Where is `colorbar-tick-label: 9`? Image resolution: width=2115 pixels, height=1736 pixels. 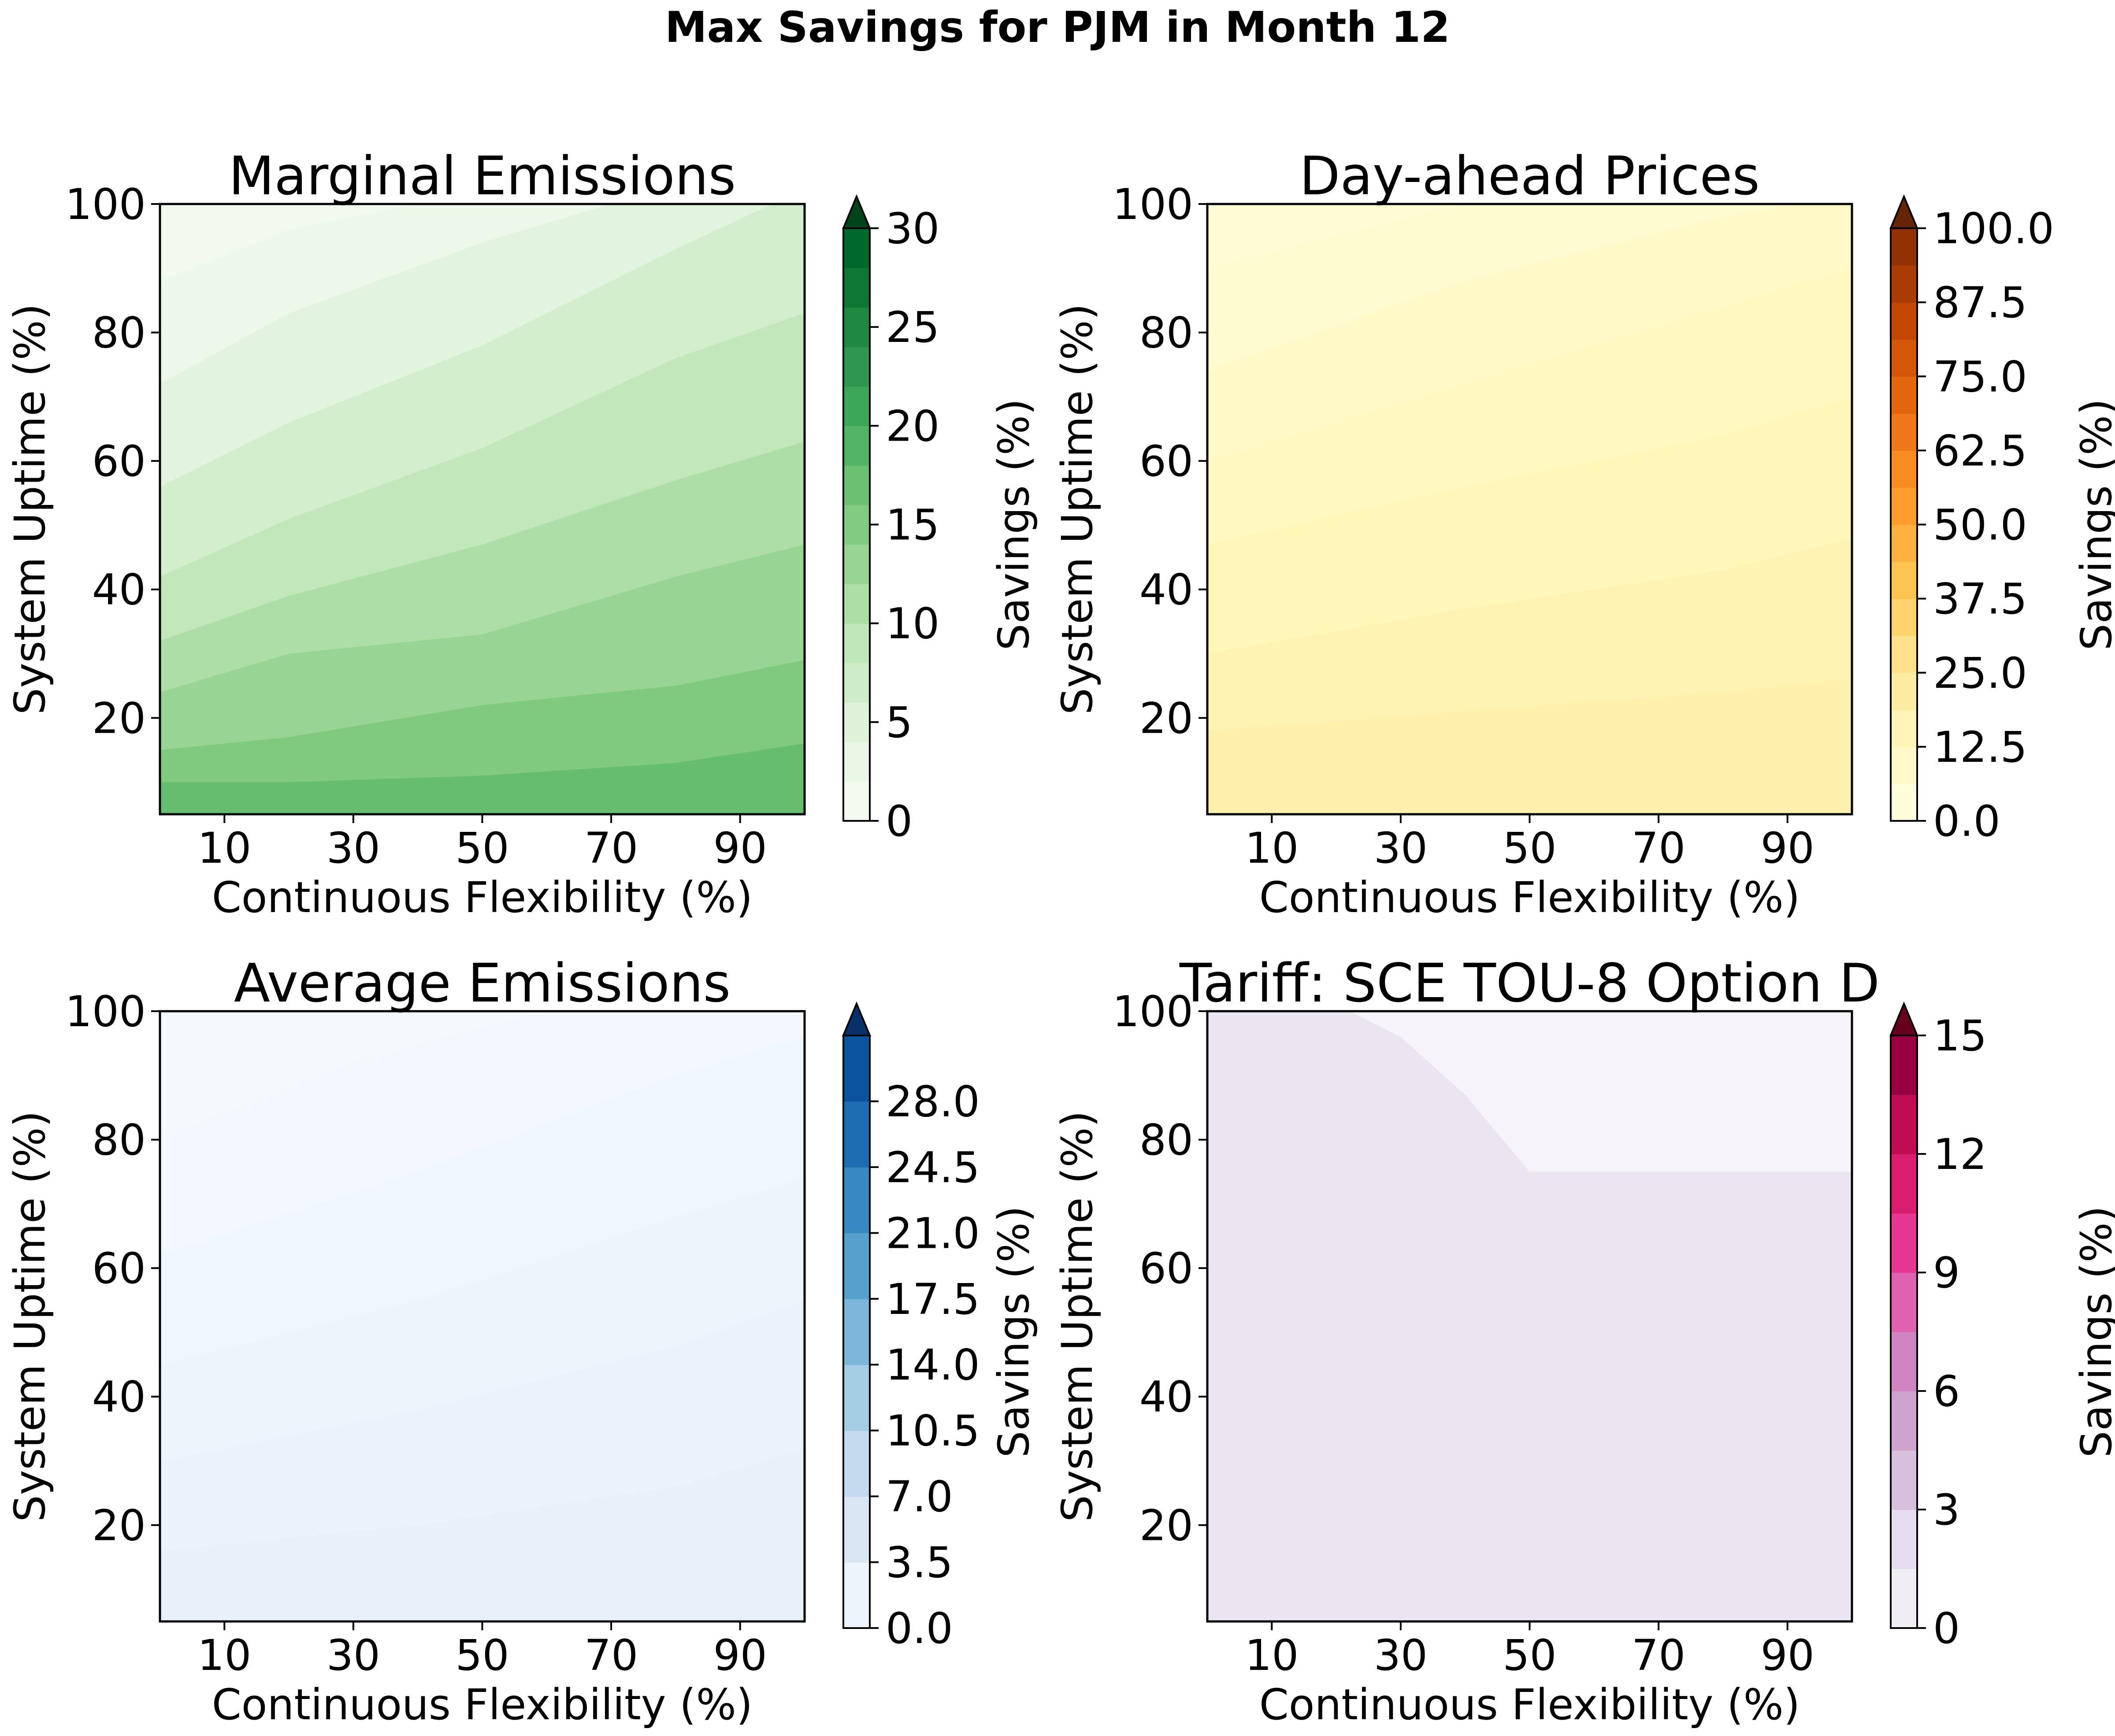 colorbar-tick-label: 9 is located at coordinates (1947, 1273).